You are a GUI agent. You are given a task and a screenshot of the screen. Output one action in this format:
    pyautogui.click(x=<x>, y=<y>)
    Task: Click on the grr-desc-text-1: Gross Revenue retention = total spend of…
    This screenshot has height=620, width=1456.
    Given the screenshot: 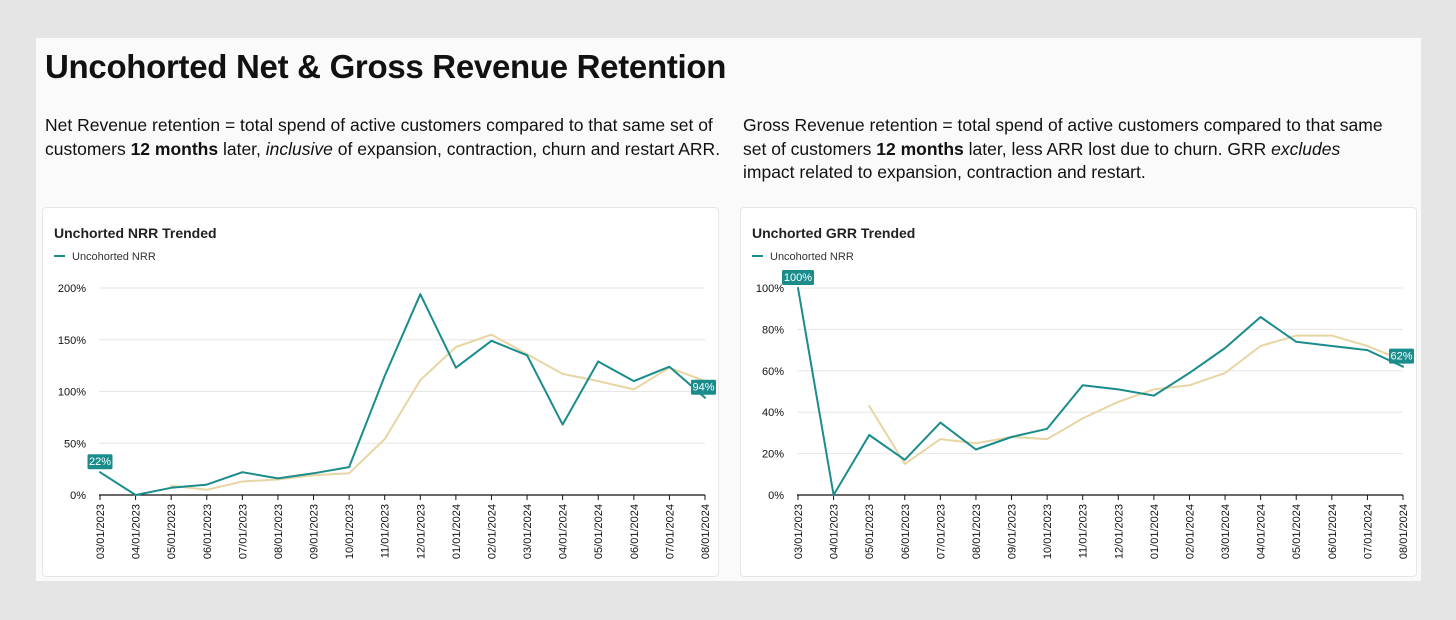 What is the action you would take?
    pyautogui.click(x=1063, y=137)
    